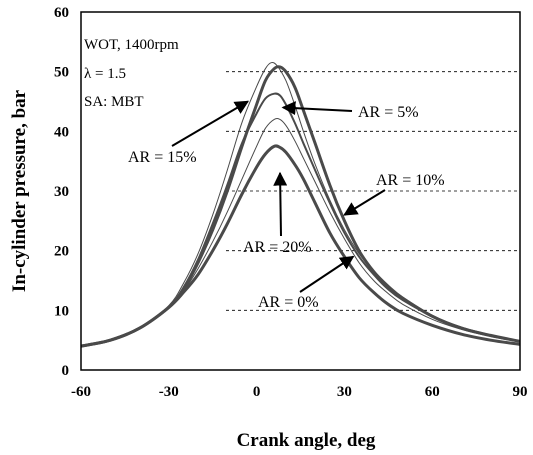 This screenshot has height=455, width=533. I want to click on x-tick-label-1: -30, so click(169, 392).